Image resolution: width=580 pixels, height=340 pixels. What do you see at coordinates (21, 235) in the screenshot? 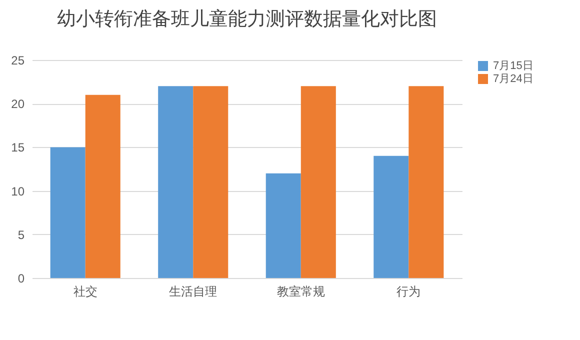
I see `y-tick-label: 5` at bounding box center [21, 235].